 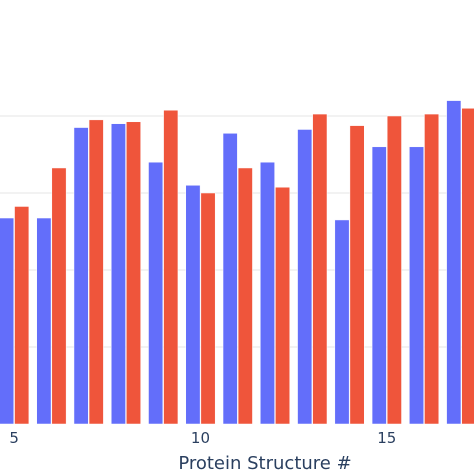 I want to click on x-tick-label: 5, so click(x=14, y=438).